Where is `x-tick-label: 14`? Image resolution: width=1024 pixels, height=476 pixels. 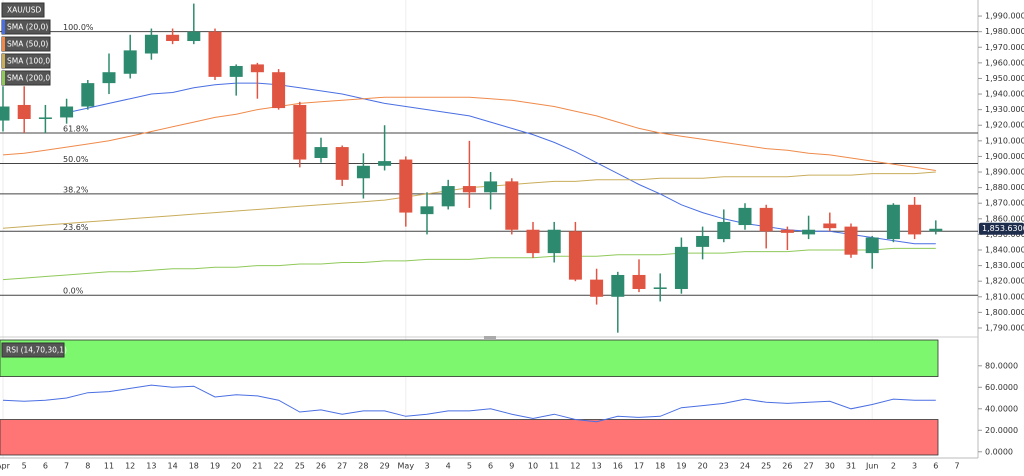
x-tick-label: 14 is located at coordinates (173, 466).